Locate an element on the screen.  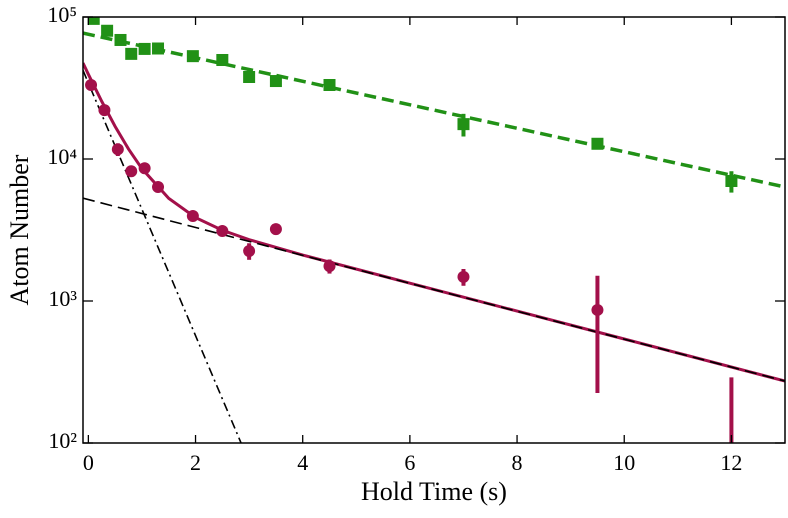
x-tick-label: 4 is located at coordinates (302, 462).